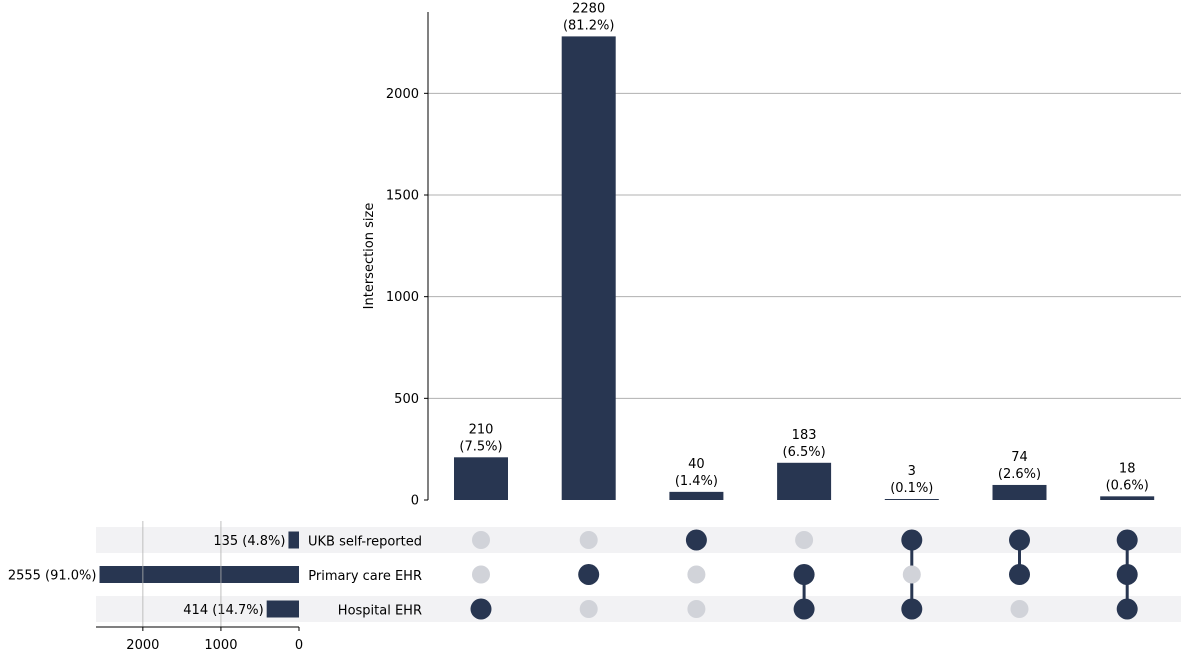 The image size is (1181, 651). What do you see at coordinates (380, 611) in the screenshot?
I see `set-name-label: Hospital EHR` at bounding box center [380, 611].